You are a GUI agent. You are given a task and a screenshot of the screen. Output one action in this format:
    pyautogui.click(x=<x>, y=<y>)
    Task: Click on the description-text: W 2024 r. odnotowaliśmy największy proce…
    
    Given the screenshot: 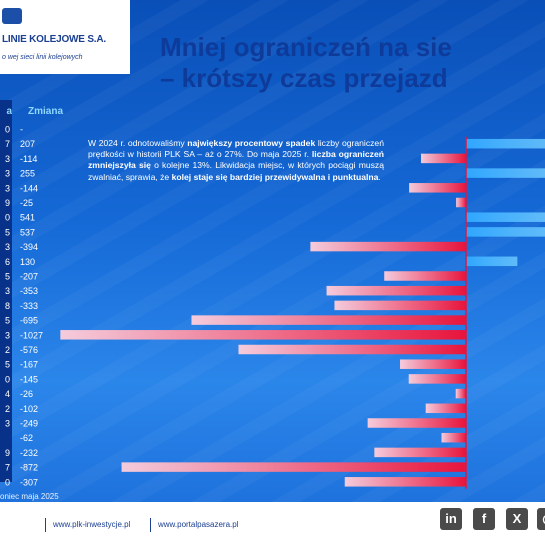 What is the action you would take?
    pyautogui.click(x=236, y=160)
    